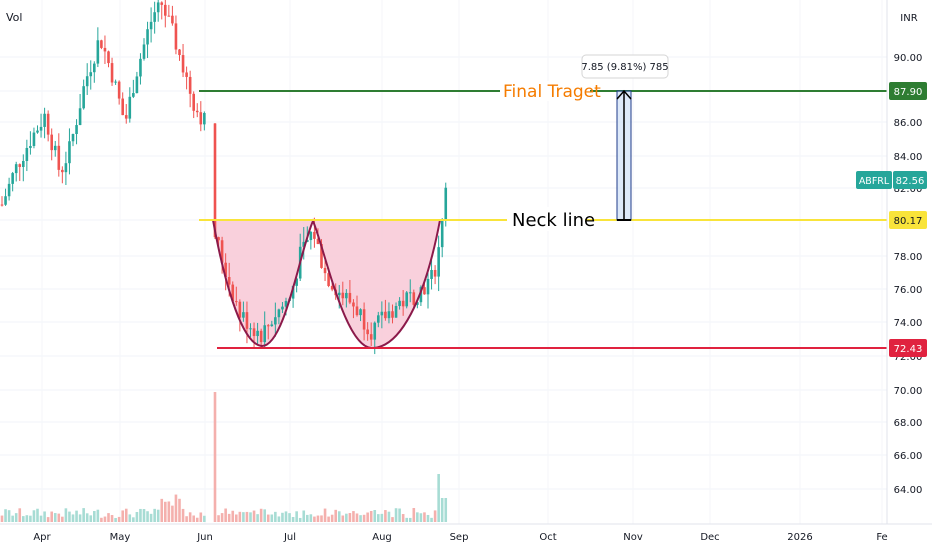 The height and width of the screenshot is (550, 932). I want to click on measure-label: 7.85 (9.81%) 785, so click(624, 67).